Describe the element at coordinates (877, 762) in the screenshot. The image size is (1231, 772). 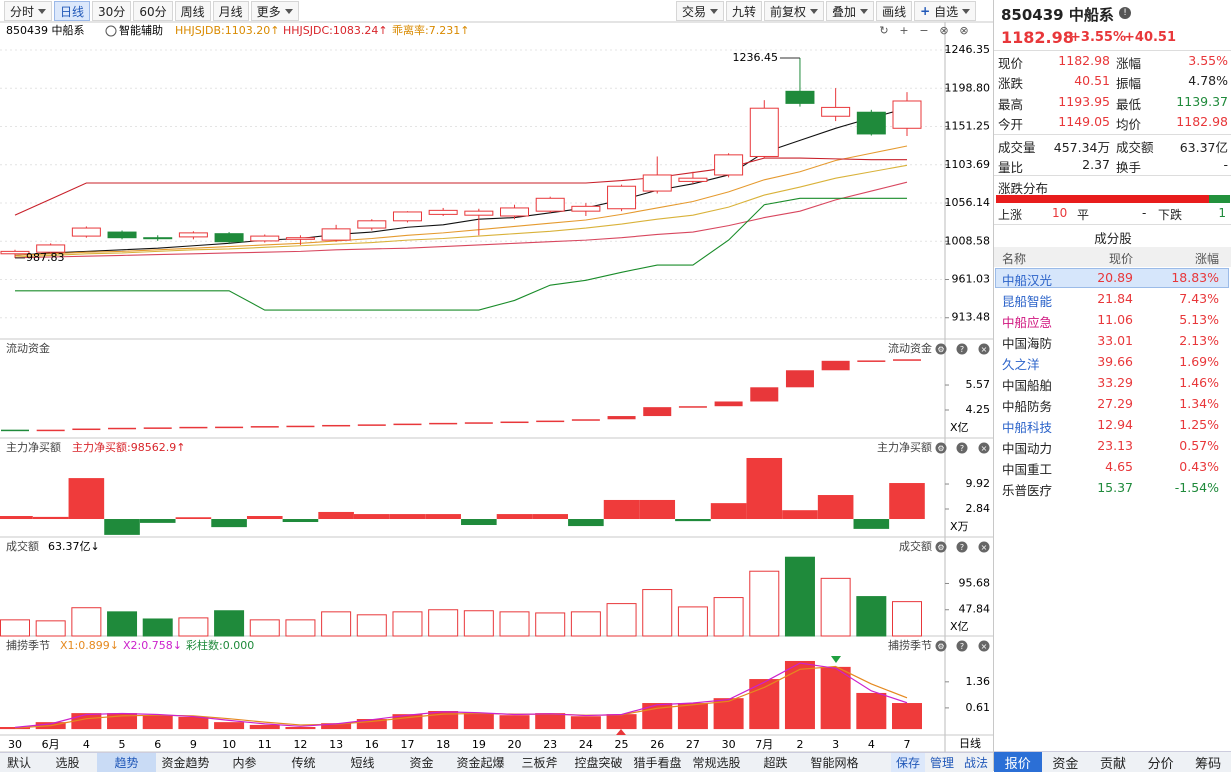
I see `tab-spacer` at that location.